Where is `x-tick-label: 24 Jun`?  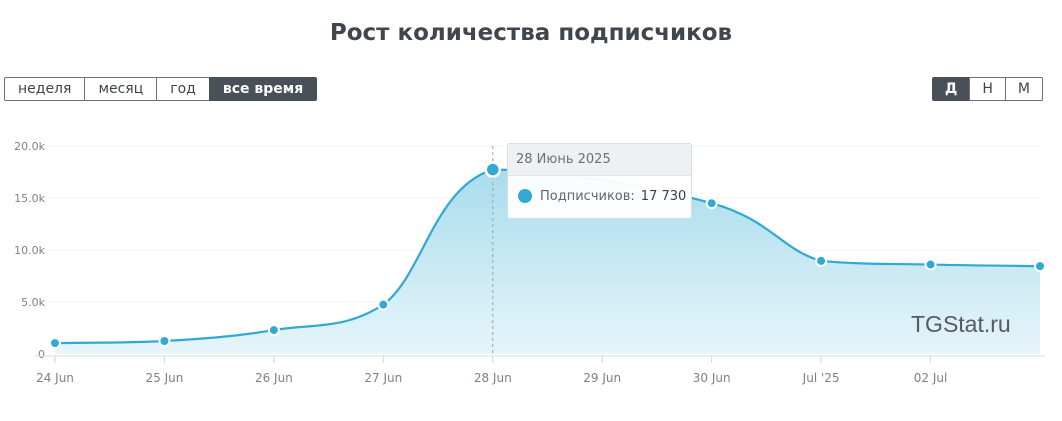 x-tick-label: 24 Jun is located at coordinates (55, 378).